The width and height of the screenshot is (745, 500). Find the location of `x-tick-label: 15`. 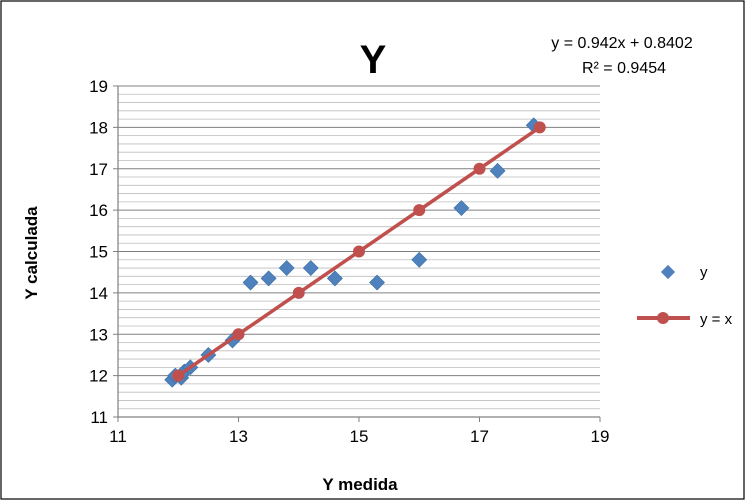

x-tick-label: 15 is located at coordinates (359, 436).